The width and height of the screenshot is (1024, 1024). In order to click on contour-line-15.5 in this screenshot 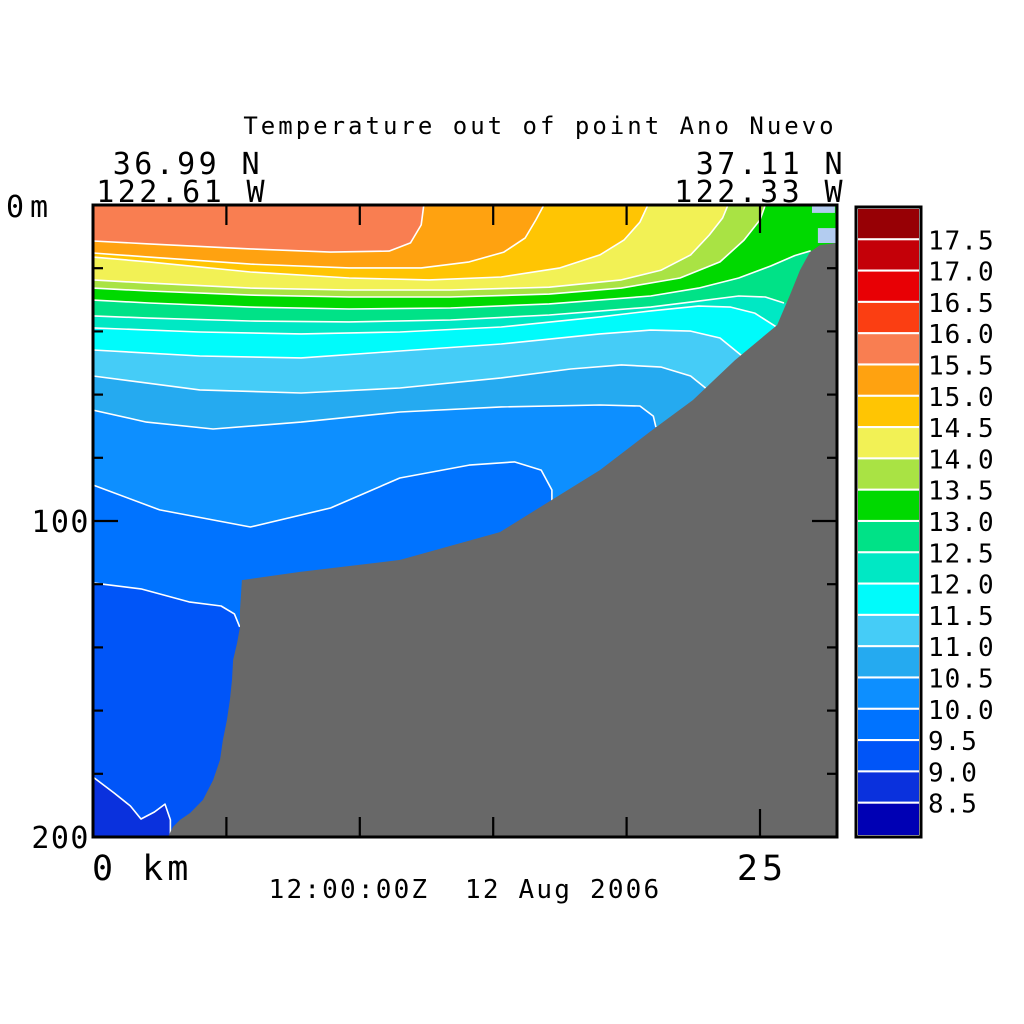, I will do `click(258, 228)`.